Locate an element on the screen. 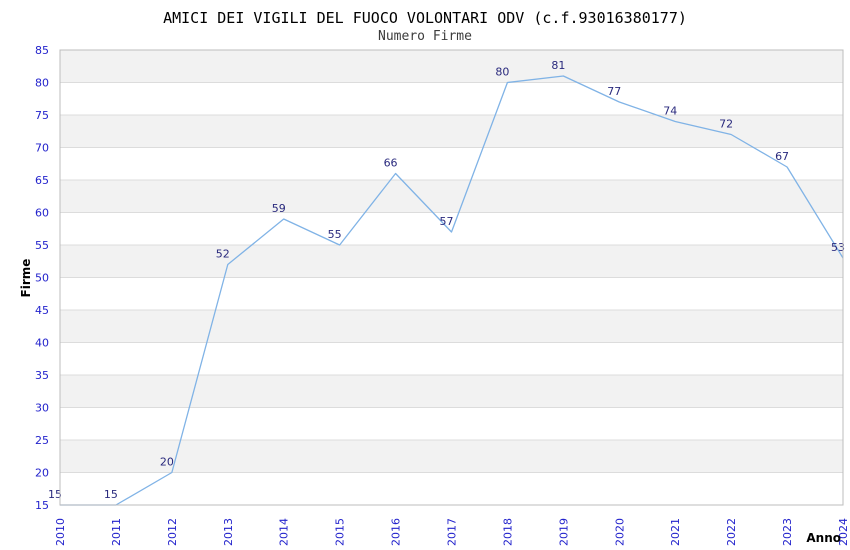  x-tick-label: 2019 is located at coordinates (563, 532).